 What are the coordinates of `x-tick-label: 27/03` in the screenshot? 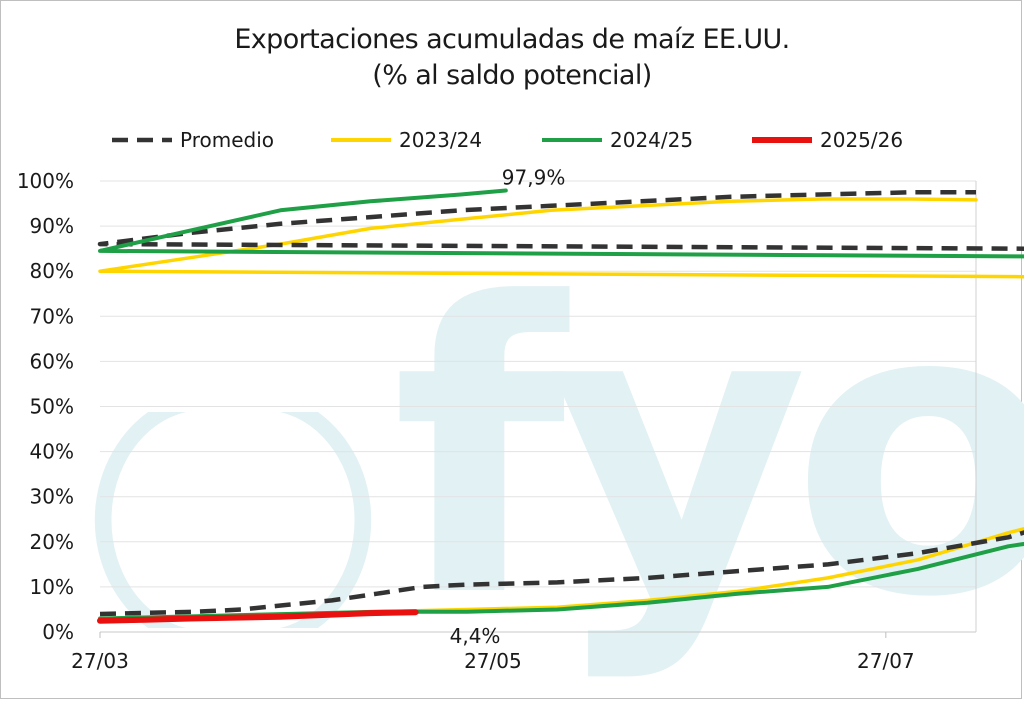 It's located at (100, 661).